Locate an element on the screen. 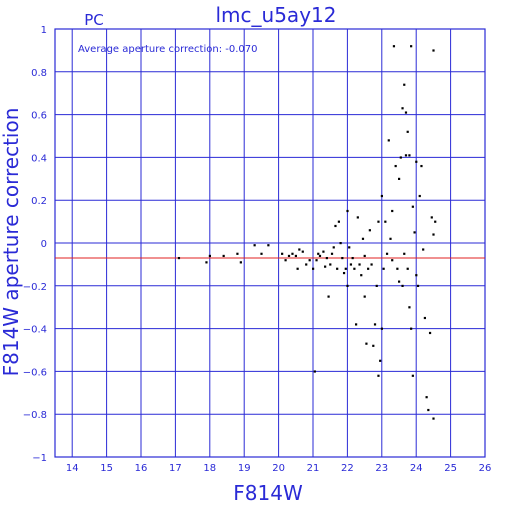 The image size is (512, 512). x-tick-label: 15 is located at coordinates (106, 468).